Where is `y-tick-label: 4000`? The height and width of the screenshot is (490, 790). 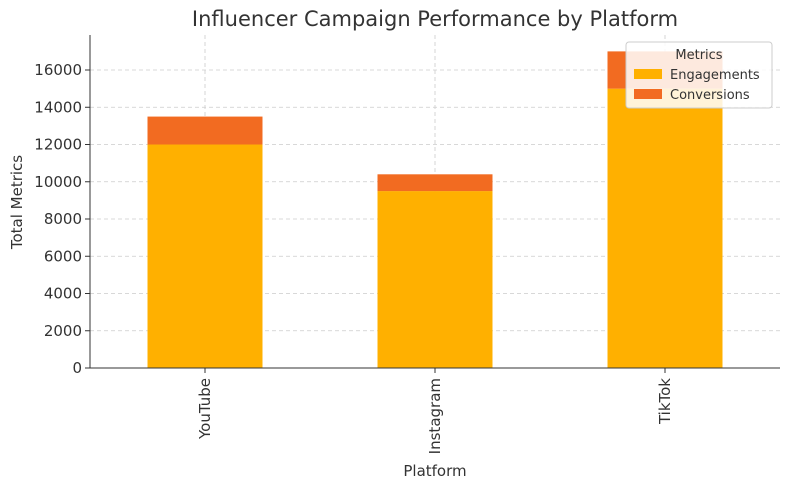 y-tick-label: 4000 is located at coordinates (63, 294).